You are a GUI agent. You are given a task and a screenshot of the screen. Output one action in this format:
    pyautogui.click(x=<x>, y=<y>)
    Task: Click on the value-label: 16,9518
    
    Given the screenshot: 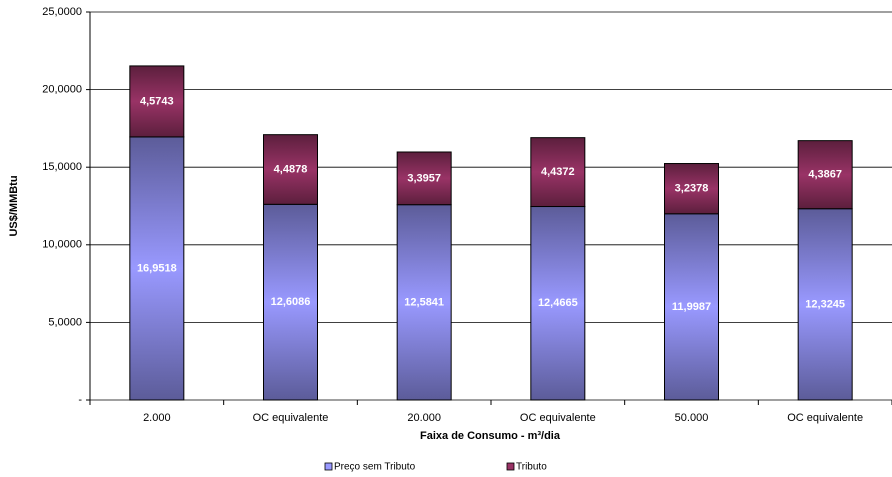 What is the action you would take?
    pyautogui.click(x=157, y=268)
    